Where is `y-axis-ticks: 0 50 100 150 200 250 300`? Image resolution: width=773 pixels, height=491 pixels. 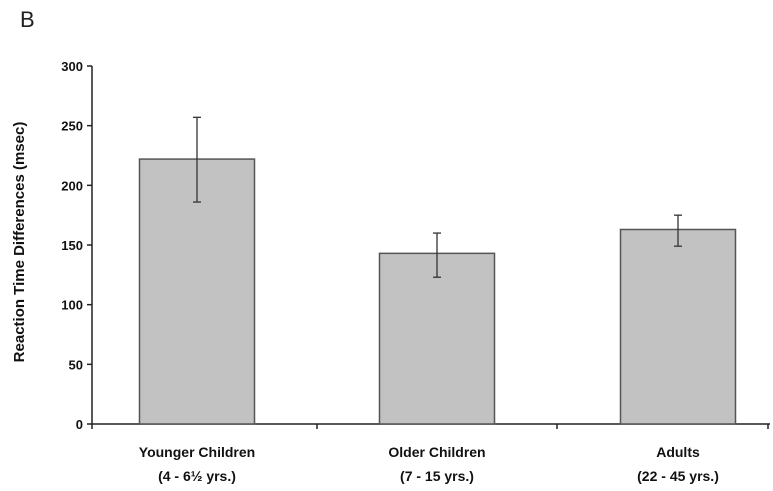
y-axis-ticks: 0 50 100 150 200 250 300 is located at coordinates (76, 245).